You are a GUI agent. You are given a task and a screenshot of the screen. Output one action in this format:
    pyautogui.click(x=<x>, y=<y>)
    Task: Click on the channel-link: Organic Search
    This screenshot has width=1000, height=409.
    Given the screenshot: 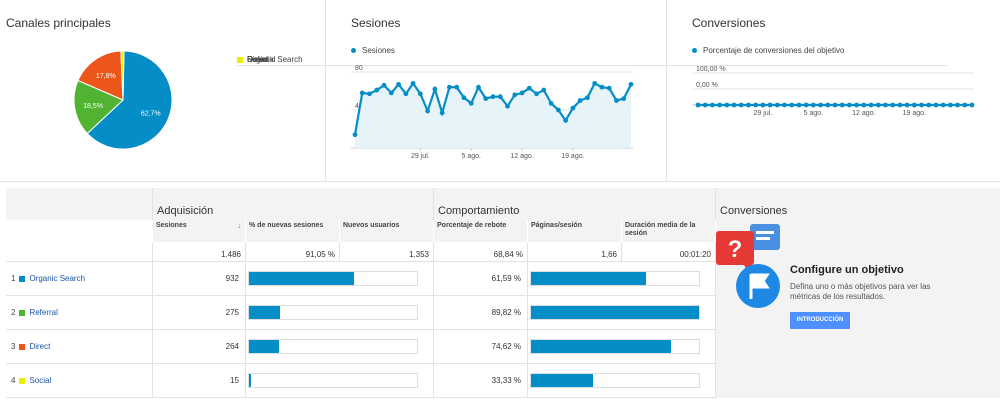 What is the action you would take?
    pyautogui.click(x=57, y=278)
    